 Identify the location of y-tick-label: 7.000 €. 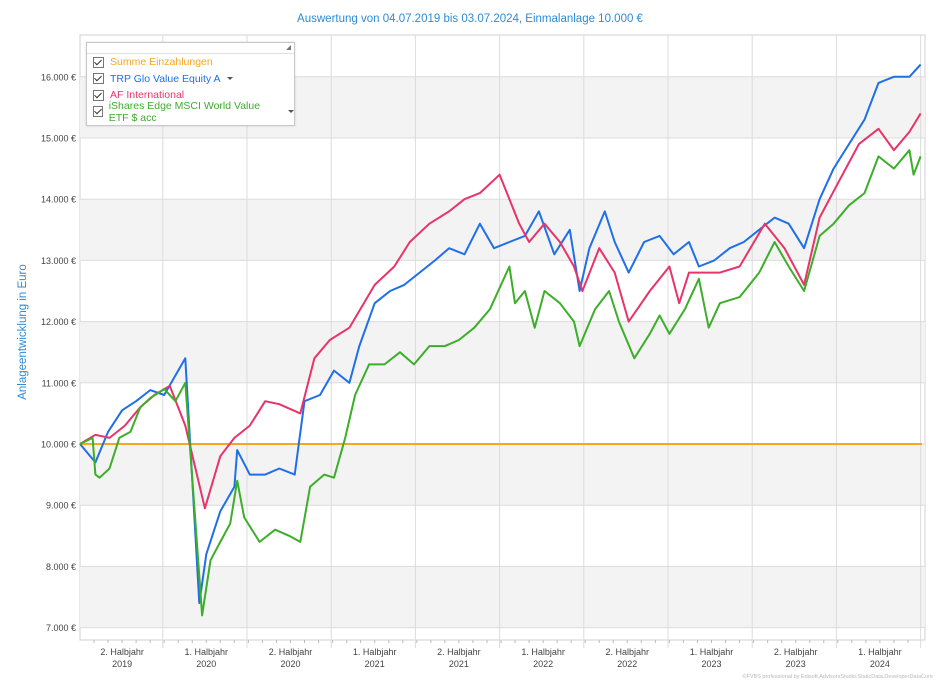
(61, 628).